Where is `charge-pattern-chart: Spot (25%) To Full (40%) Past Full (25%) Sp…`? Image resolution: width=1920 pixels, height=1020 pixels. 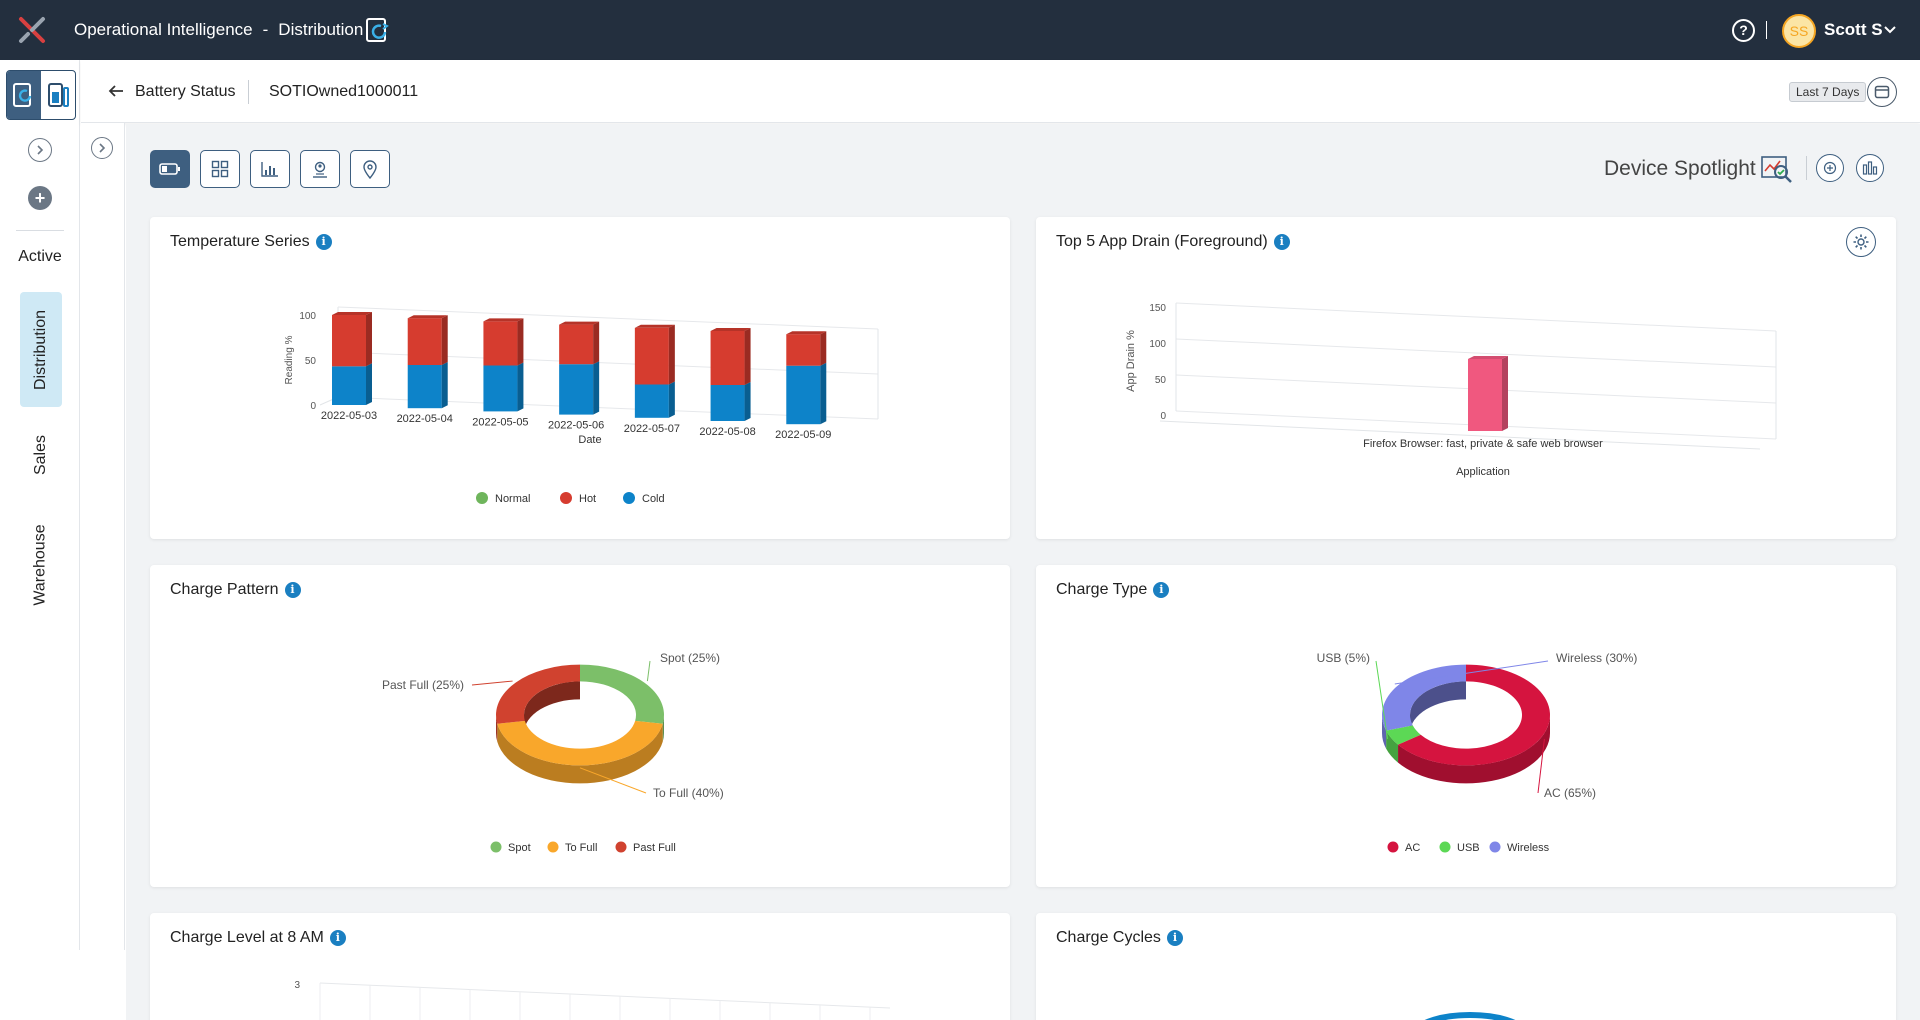
charge-pattern-chart: Spot (25%) To Full (40%) Past Full (25%) Sp… is located at coordinates (553, 752).